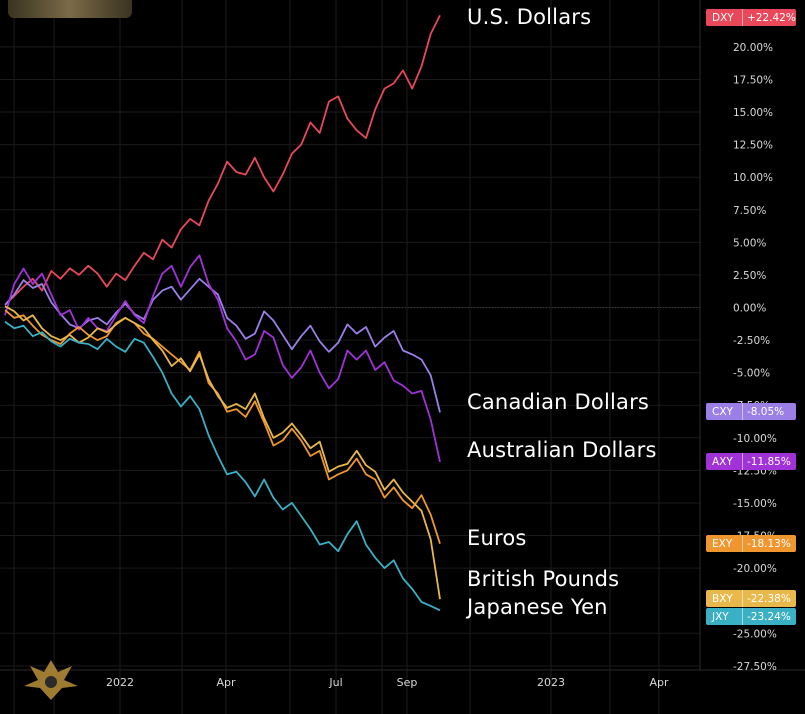 The width and height of the screenshot is (805, 714). I want to click on series-label-eur: Euros, so click(497, 538).